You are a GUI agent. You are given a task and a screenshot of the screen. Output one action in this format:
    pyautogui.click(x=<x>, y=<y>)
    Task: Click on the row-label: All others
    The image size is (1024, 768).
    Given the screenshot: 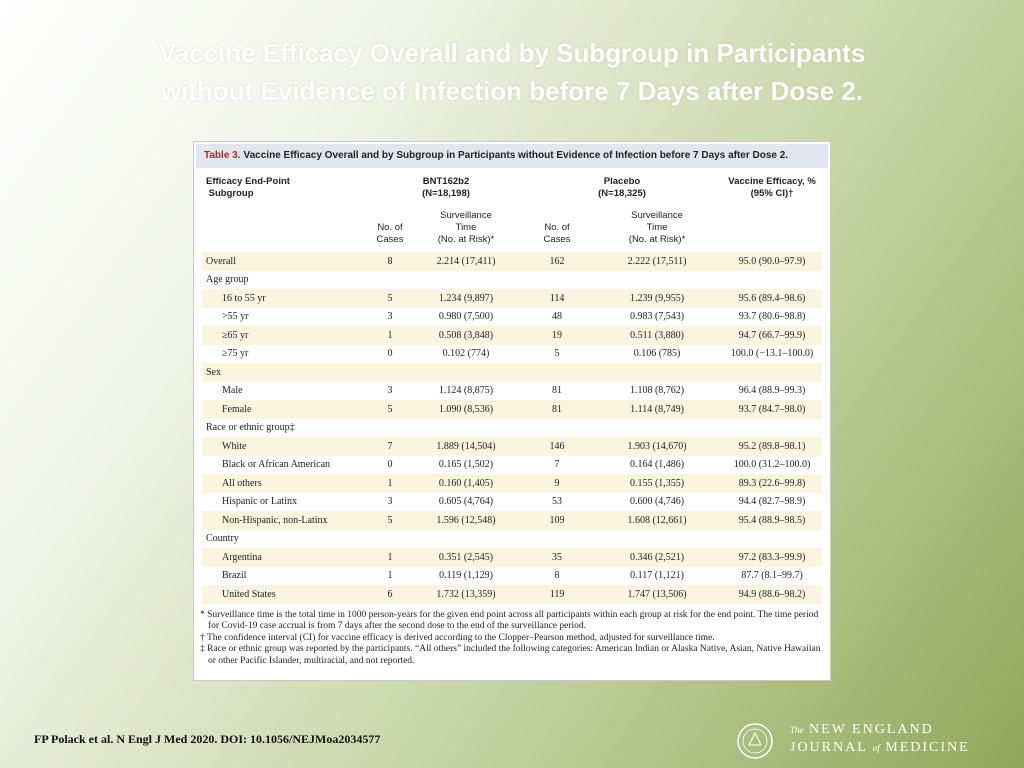 What is the action you would take?
    pyautogui.click(x=286, y=483)
    